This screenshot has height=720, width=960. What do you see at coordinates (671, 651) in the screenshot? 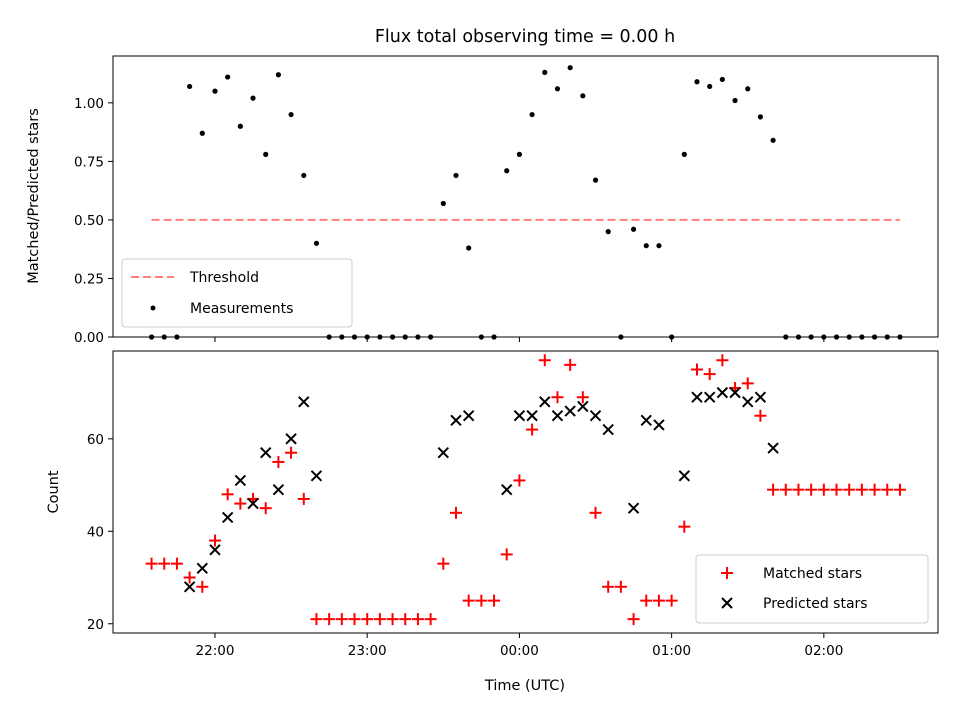
I see `bottom-x-tick-label: 01:00` at bounding box center [671, 651].